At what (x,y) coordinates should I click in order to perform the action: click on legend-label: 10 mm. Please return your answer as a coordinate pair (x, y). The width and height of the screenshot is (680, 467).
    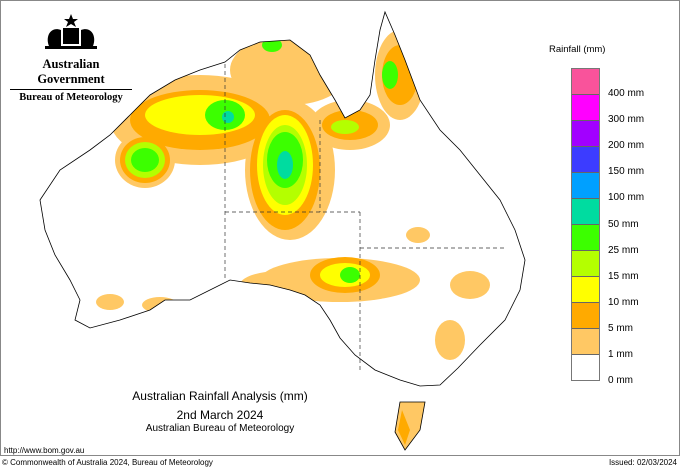
    Looking at the image, I should click on (623, 302).